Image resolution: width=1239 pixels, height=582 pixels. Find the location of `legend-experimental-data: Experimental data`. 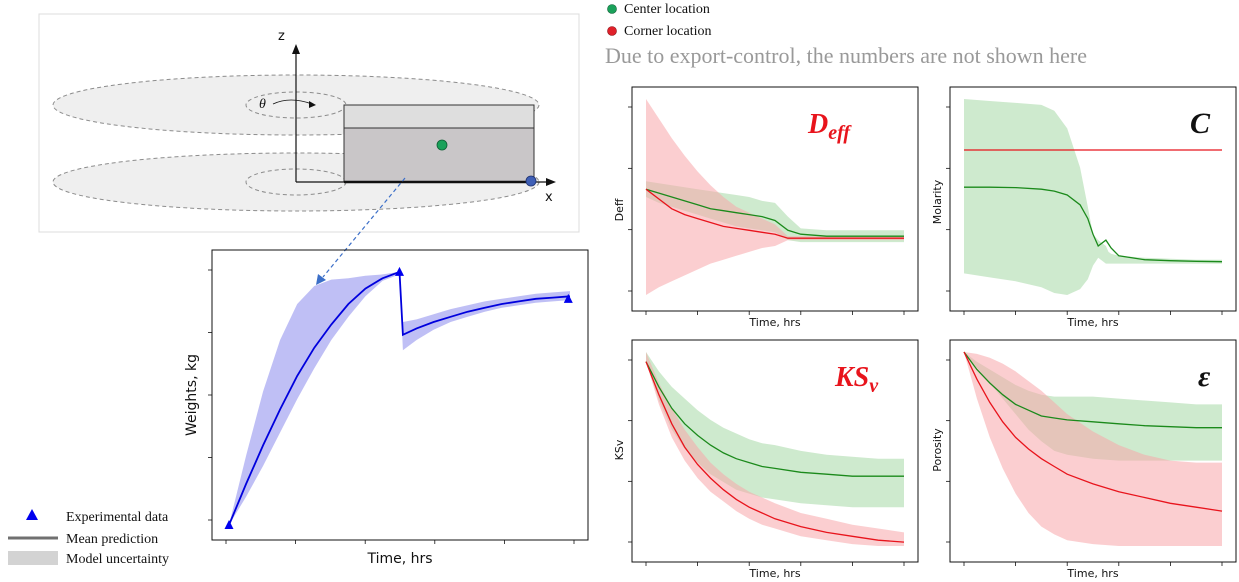

legend-experimental-data: Experimental data is located at coordinates (117, 517).